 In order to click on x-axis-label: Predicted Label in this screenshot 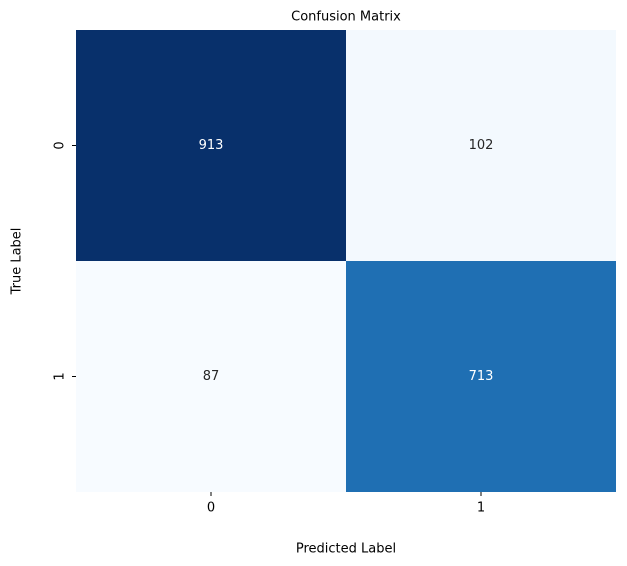, I will do `click(346, 549)`.